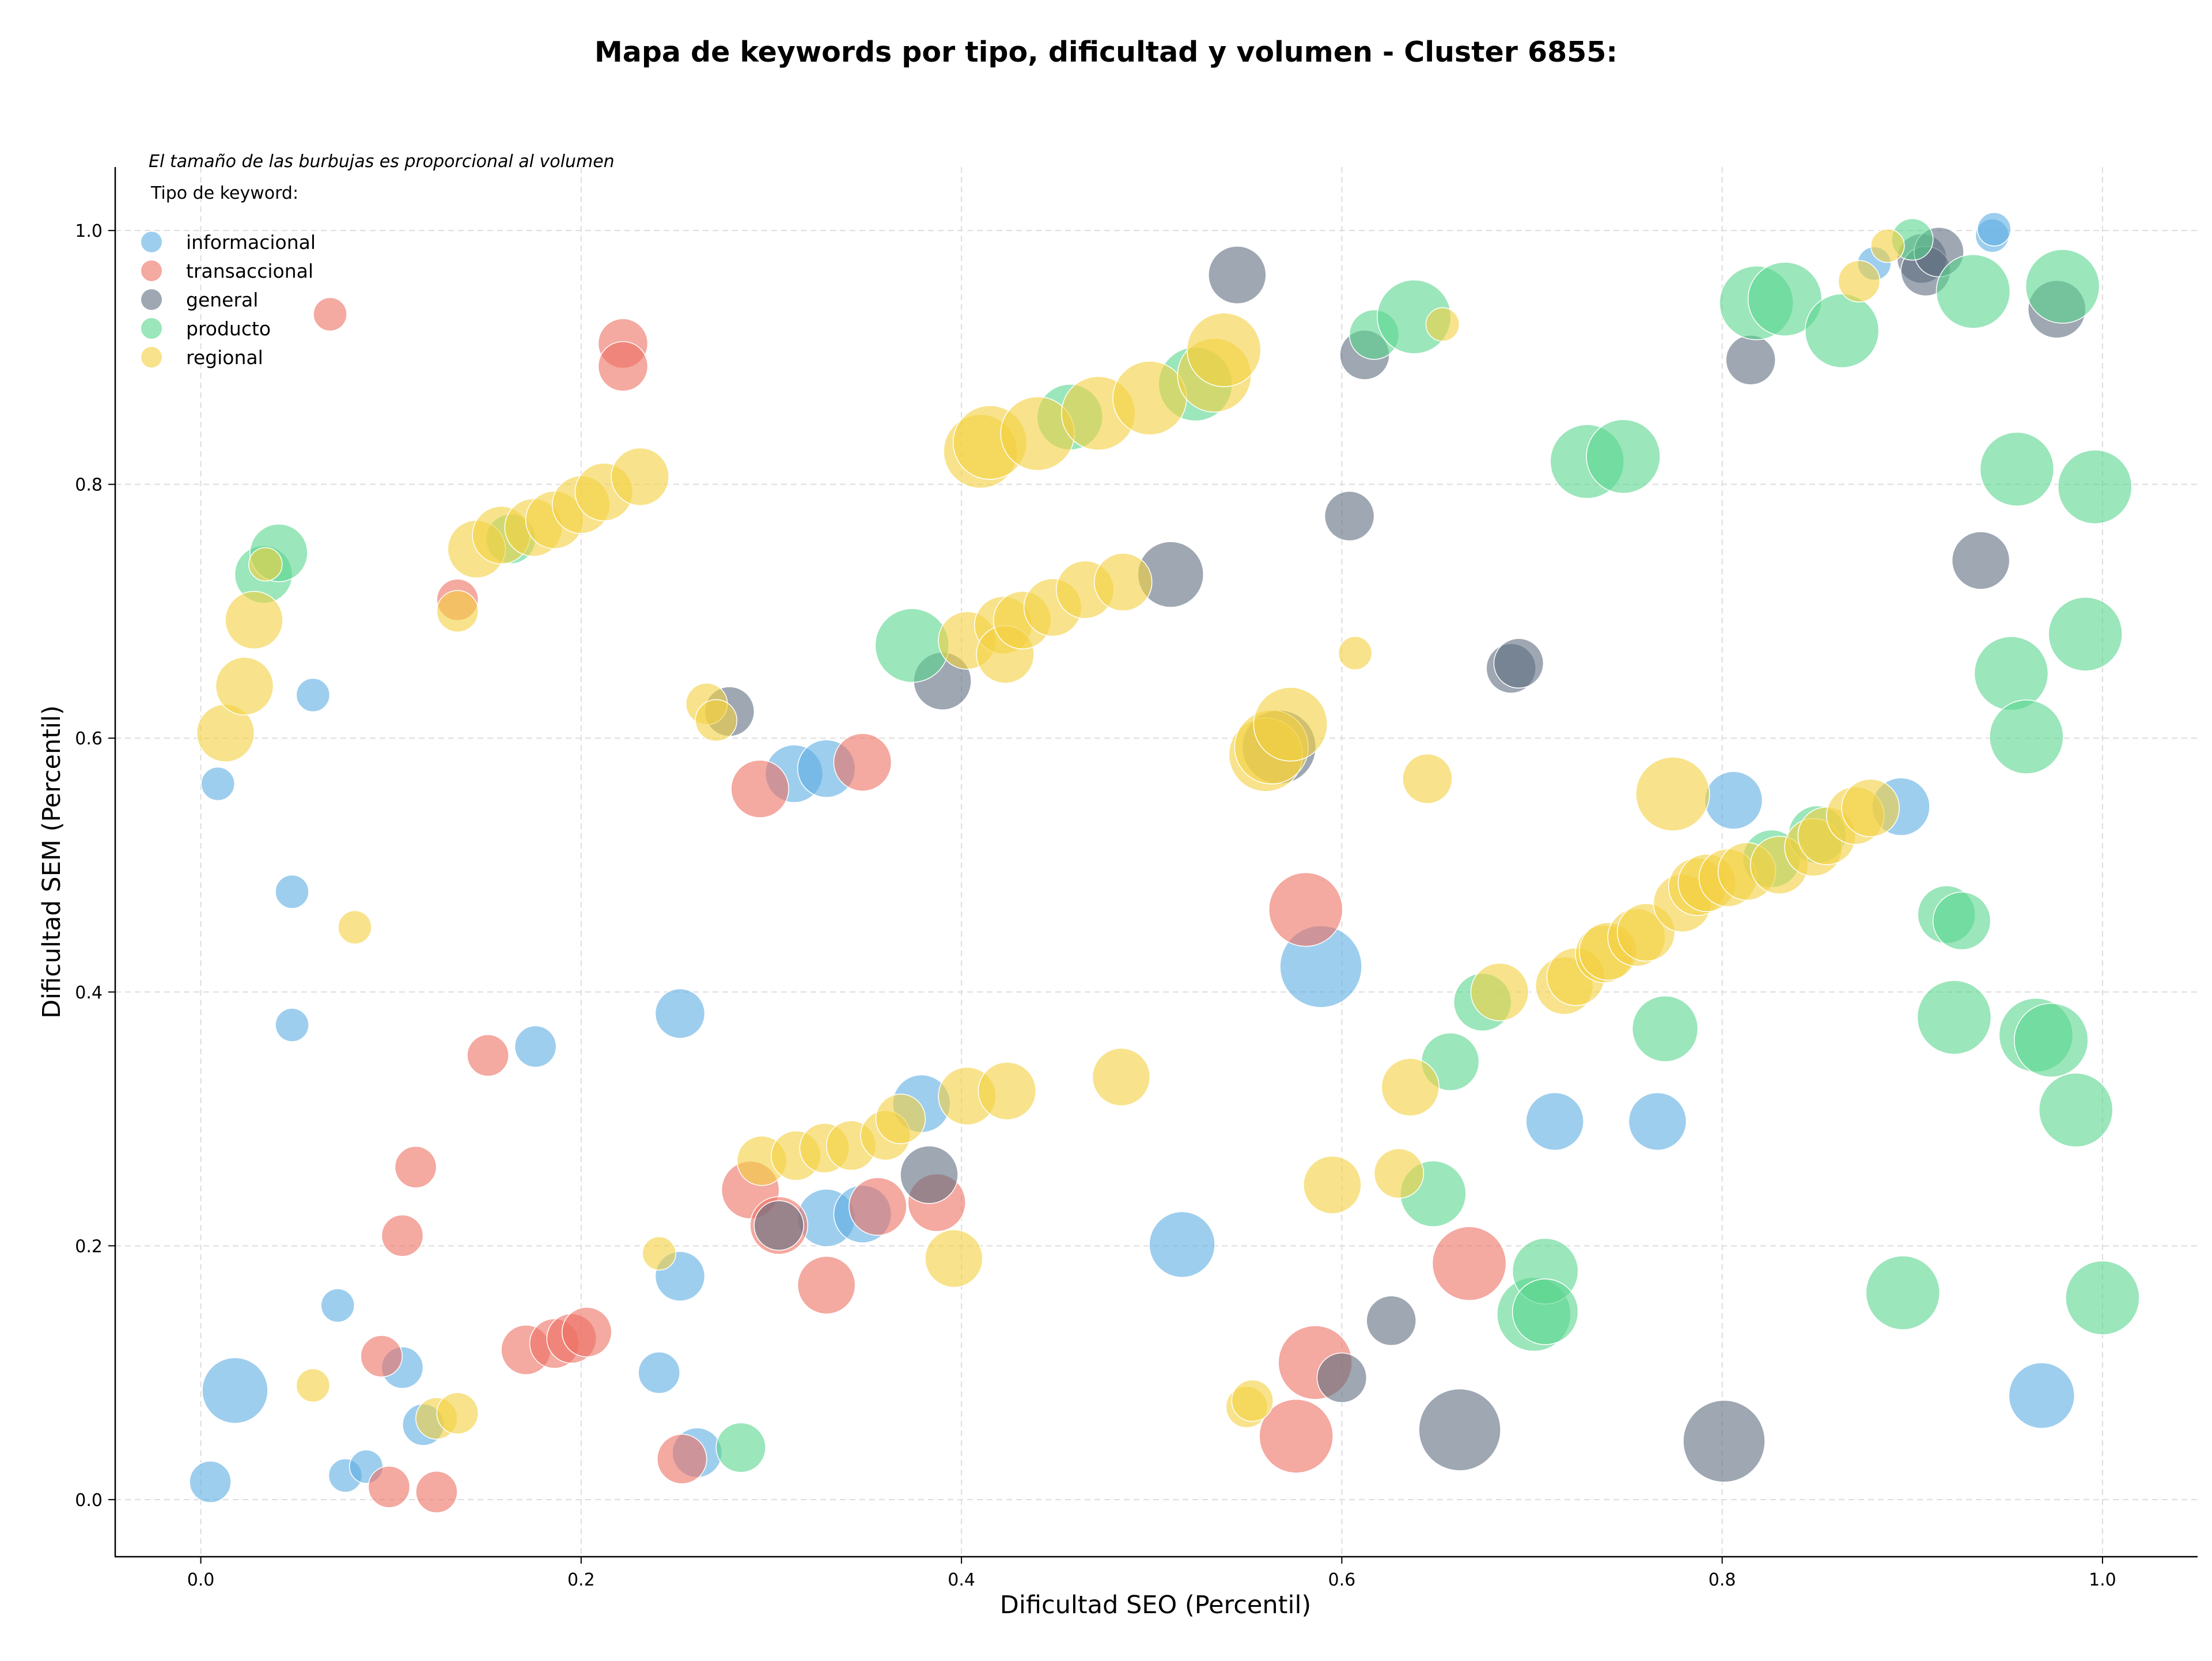 The image size is (2212, 1661). Describe the element at coordinates (581, 1580) in the screenshot. I see `x-tick-label: 0.2` at that location.